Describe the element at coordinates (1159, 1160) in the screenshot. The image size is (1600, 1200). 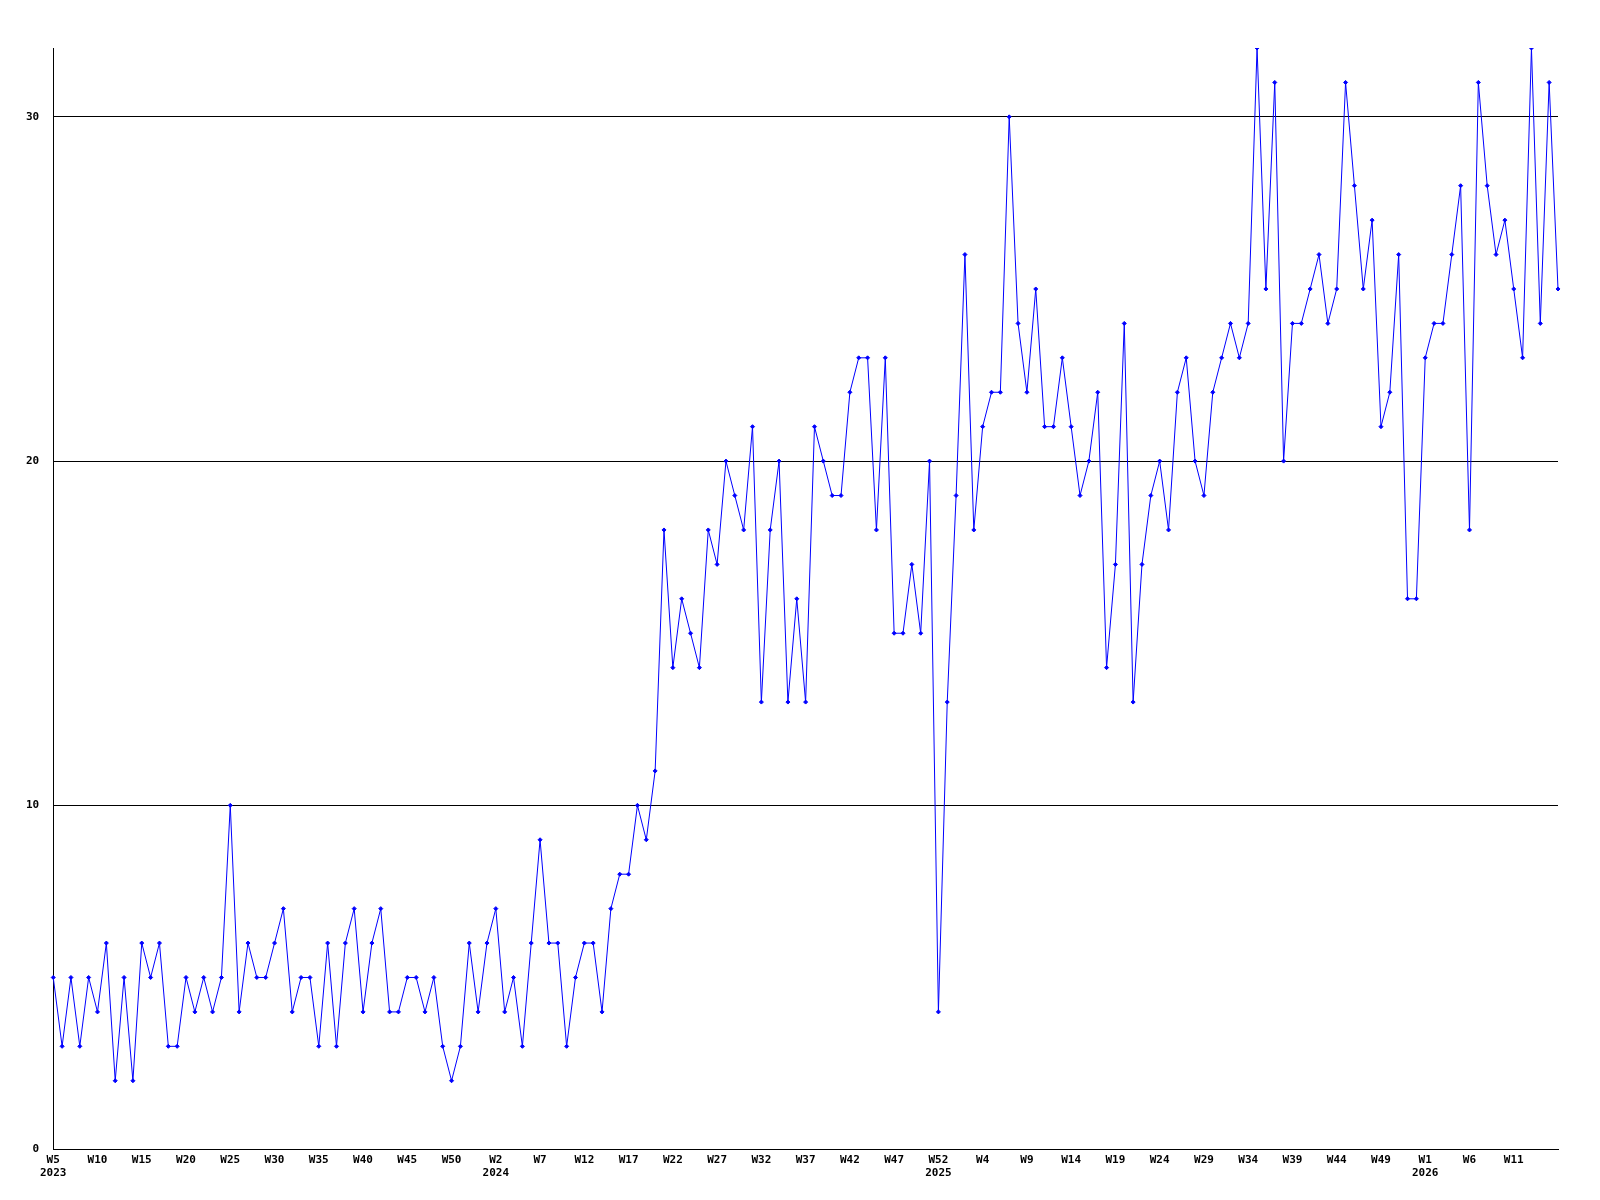
I see `x-tick-label: W24` at that location.